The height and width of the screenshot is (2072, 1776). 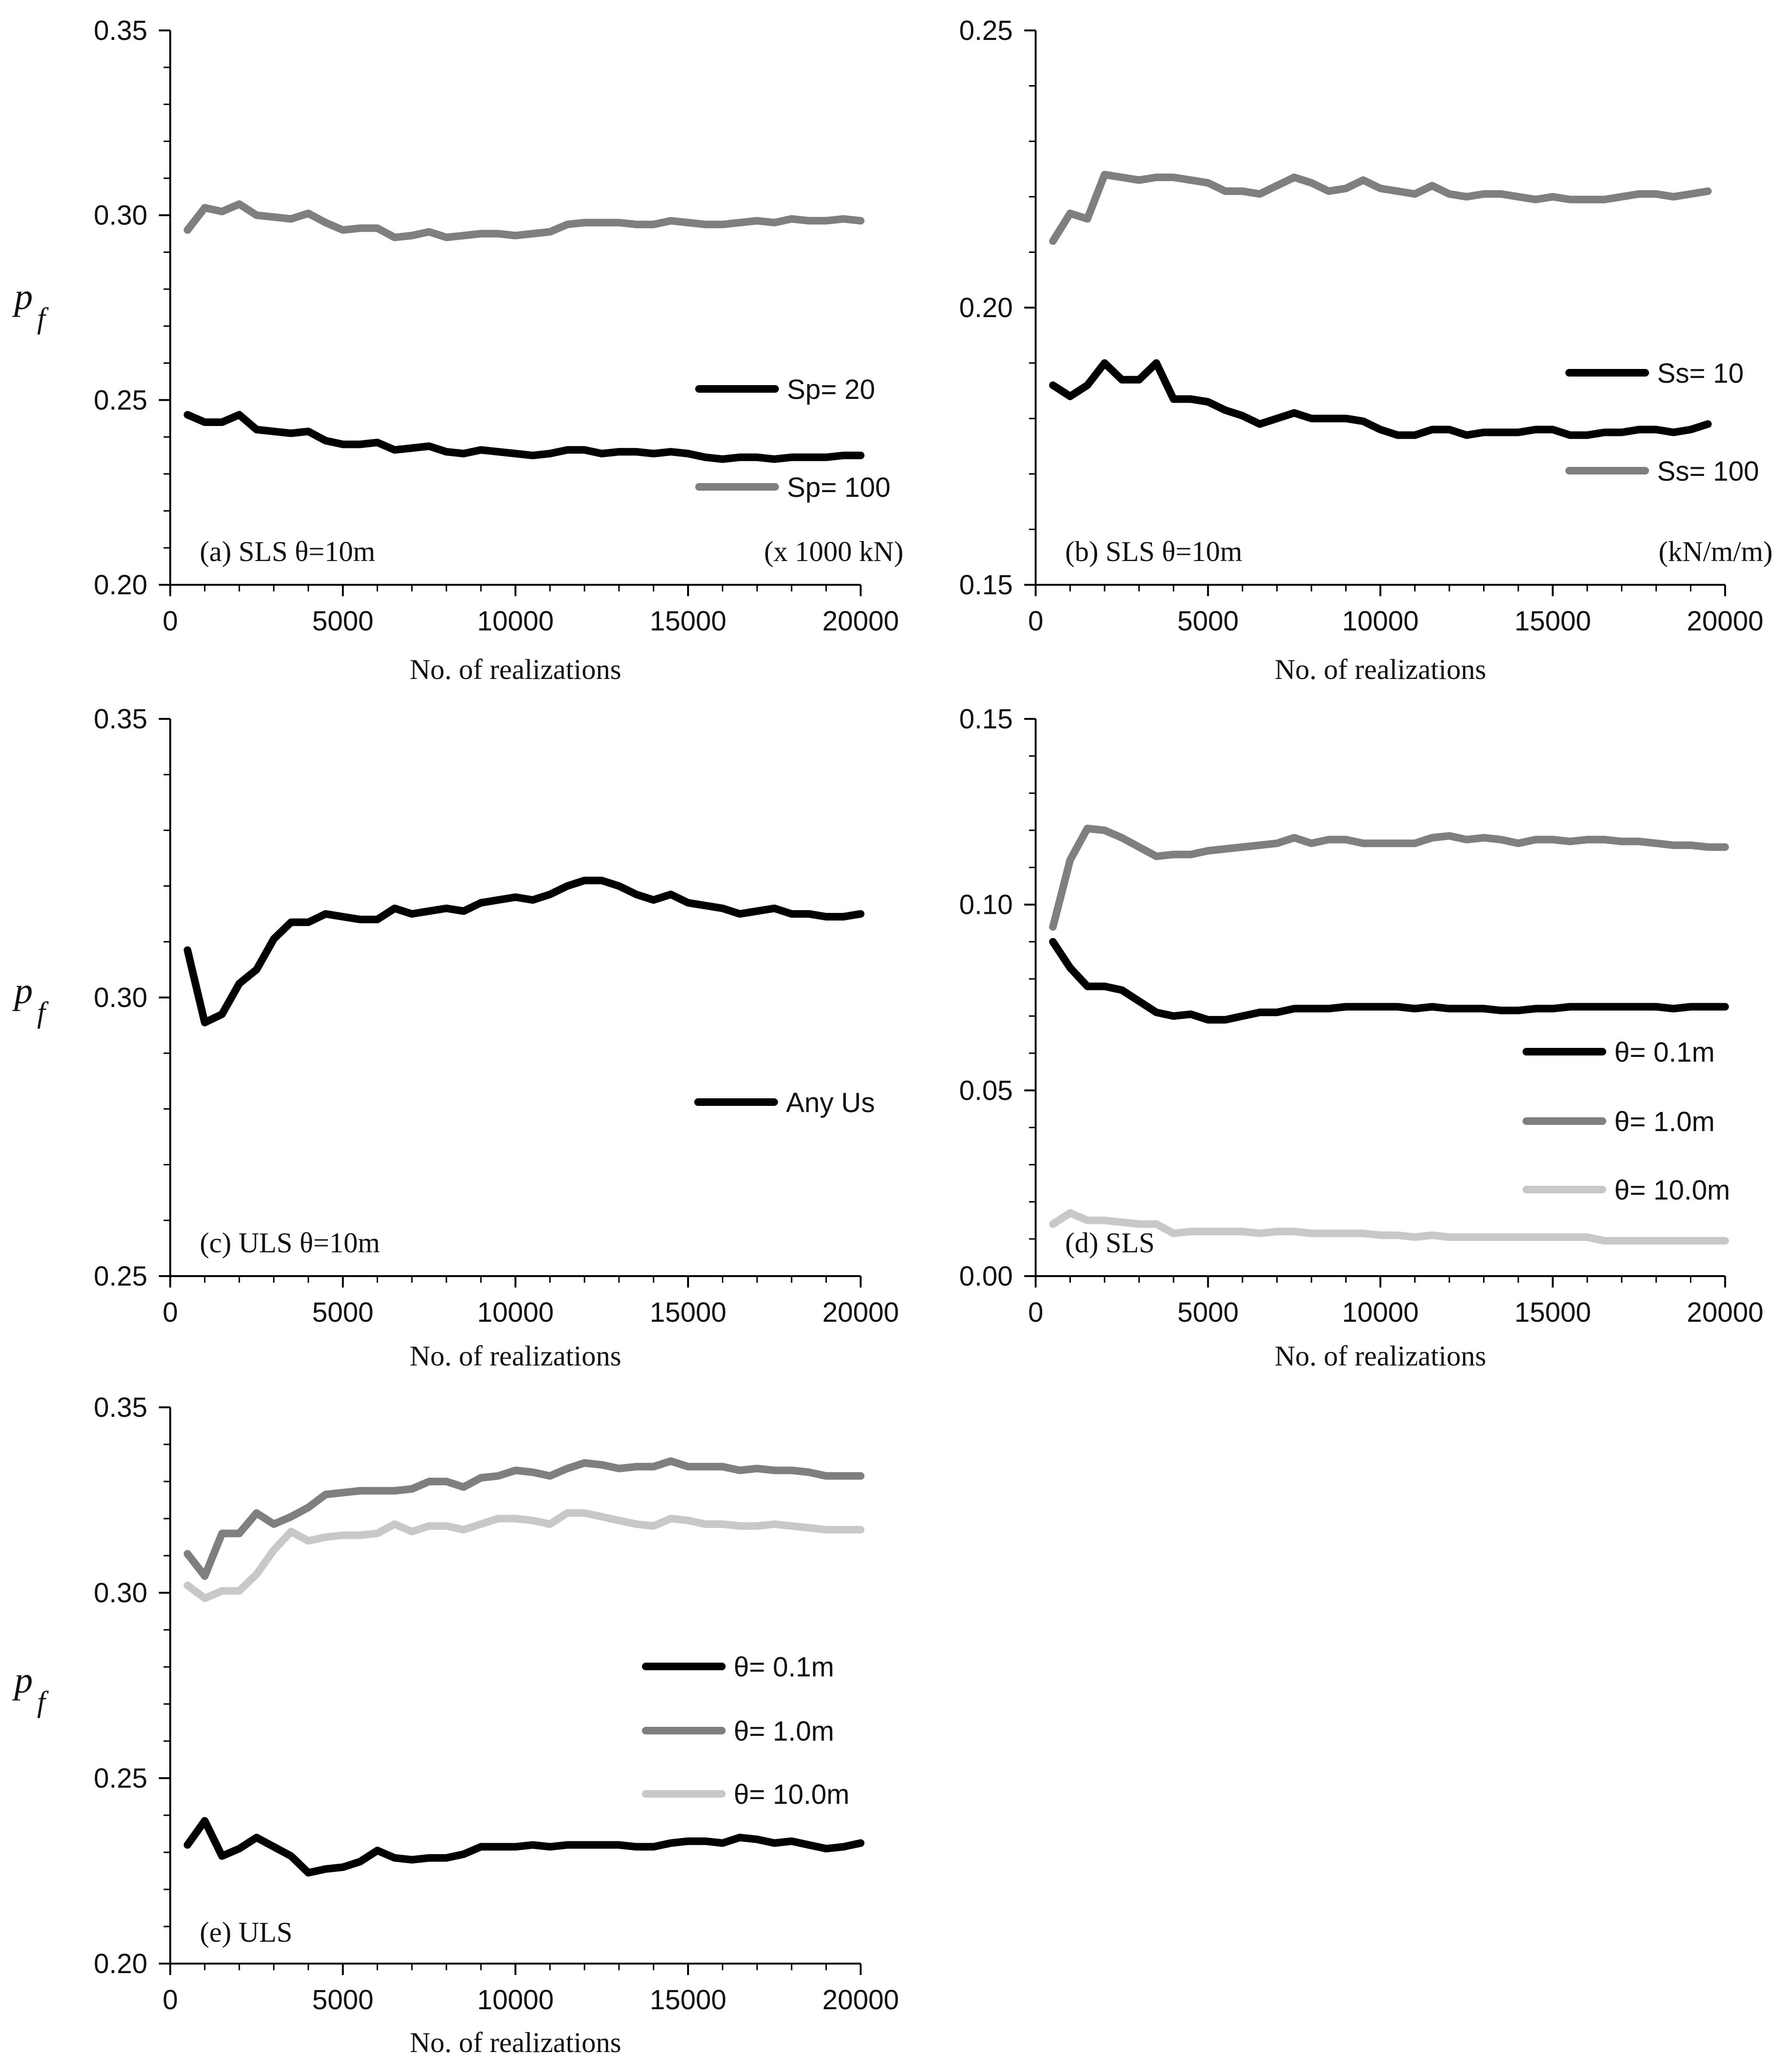 What do you see at coordinates (246, 1932) in the screenshot?
I see `panel-label: (e) ULS` at bounding box center [246, 1932].